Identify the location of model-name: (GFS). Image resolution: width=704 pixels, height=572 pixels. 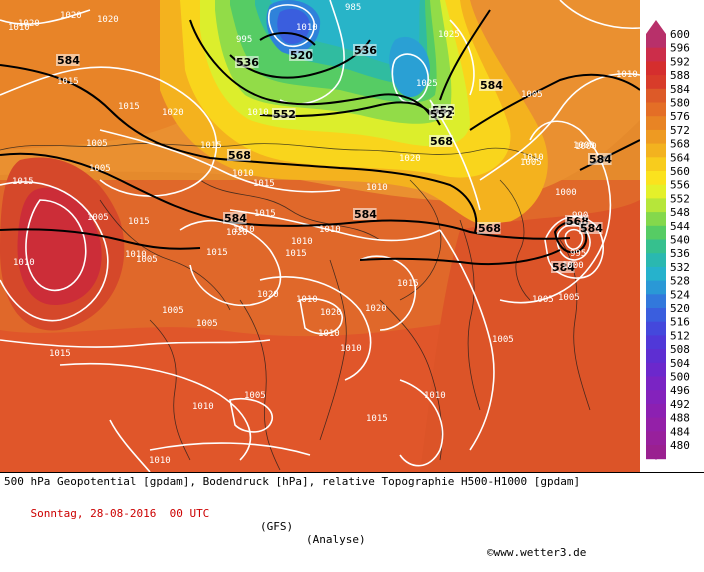
(277, 526).